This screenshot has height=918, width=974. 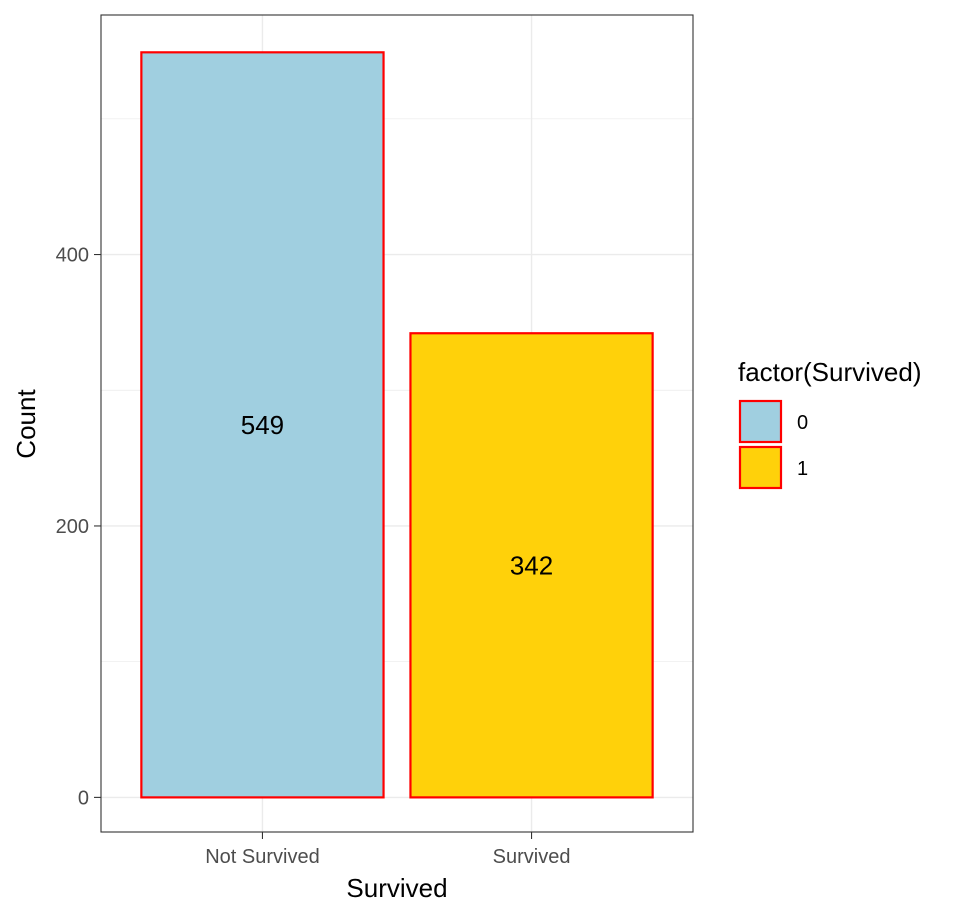 What do you see at coordinates (802, 423) in the screenshot?
I see `legend-label-0: 0` at bounding box center [802, 423].